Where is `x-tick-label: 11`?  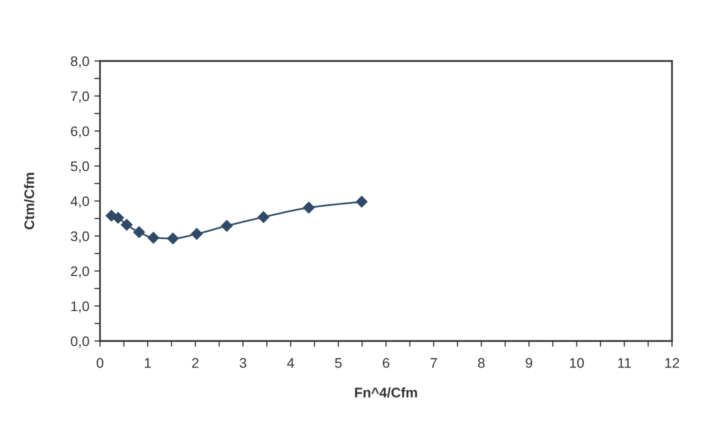
x-tick-label: 11 is located at coordinates (624, 363).